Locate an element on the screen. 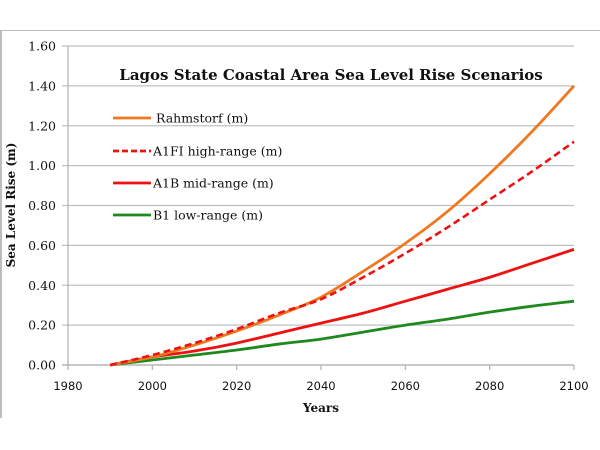  legend-label: A1FI high-range (m) is located at coordinates (217, 151).